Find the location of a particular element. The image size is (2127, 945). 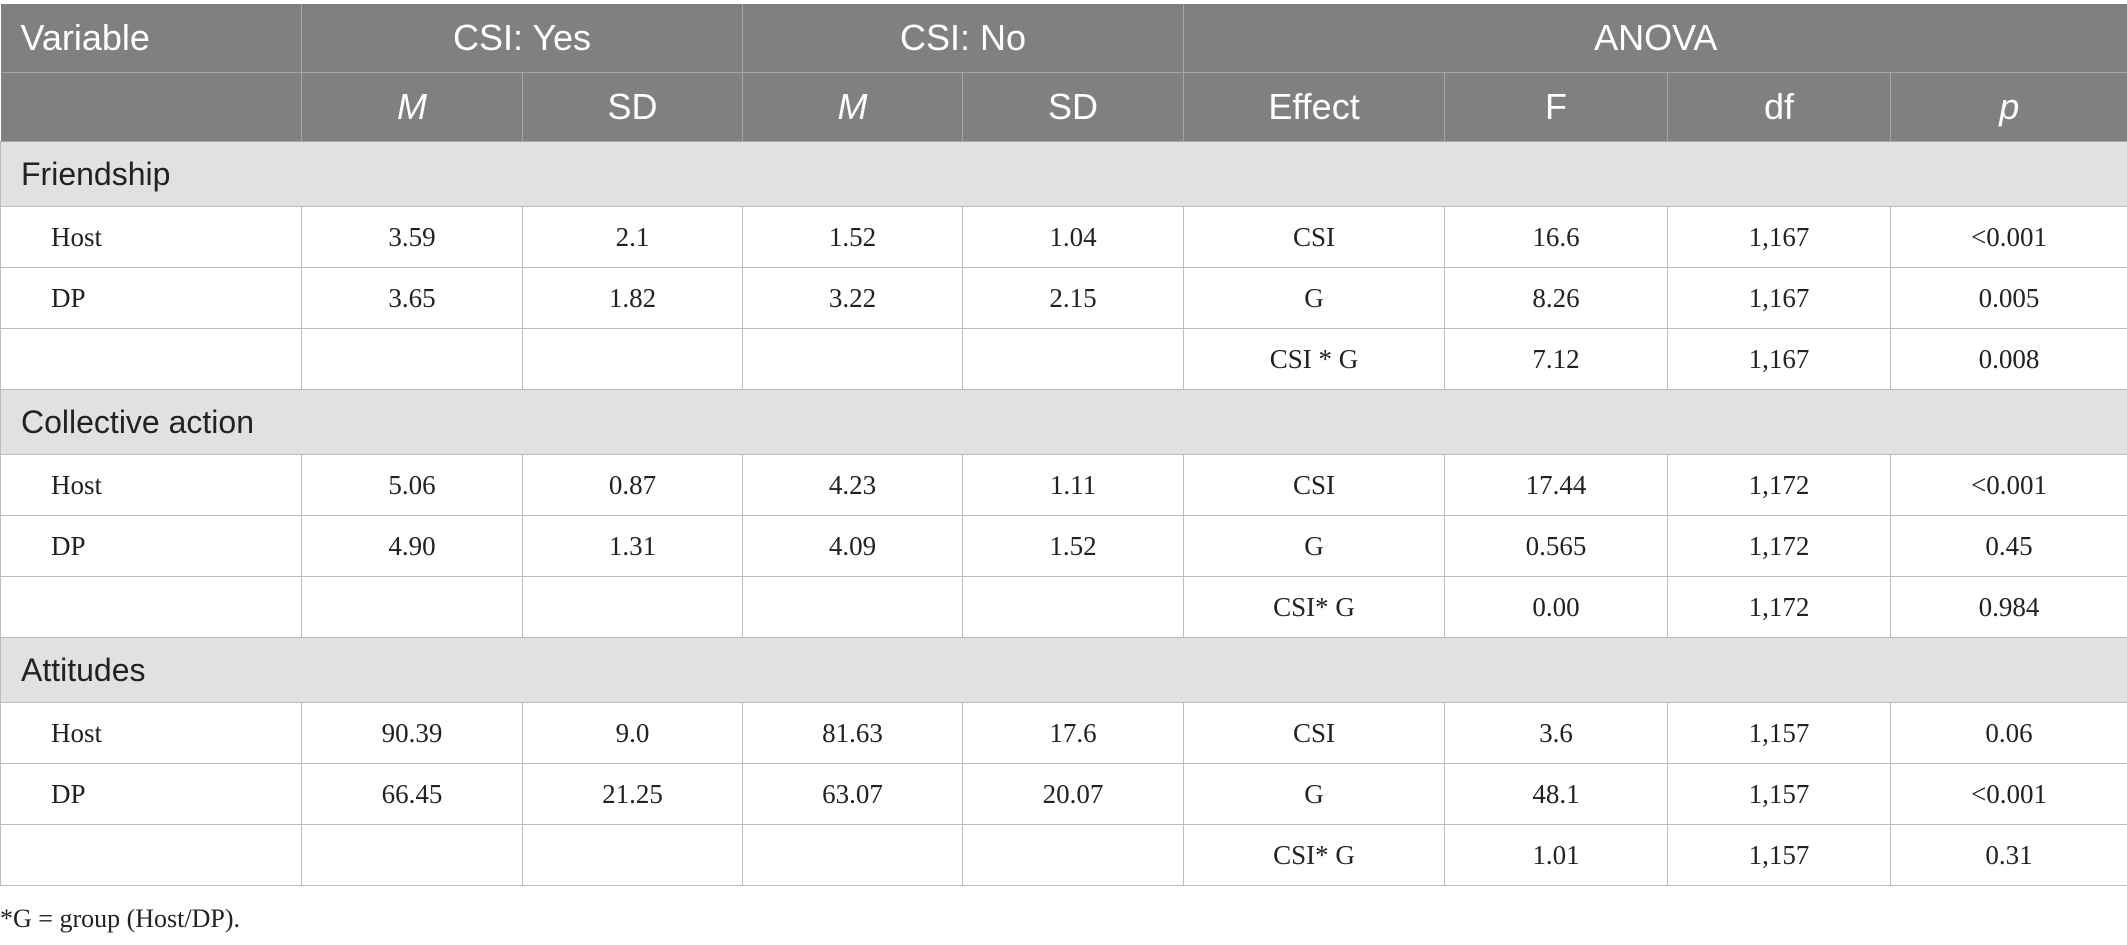

cell-f: 3.6 is located at coordinates (1556, 733).